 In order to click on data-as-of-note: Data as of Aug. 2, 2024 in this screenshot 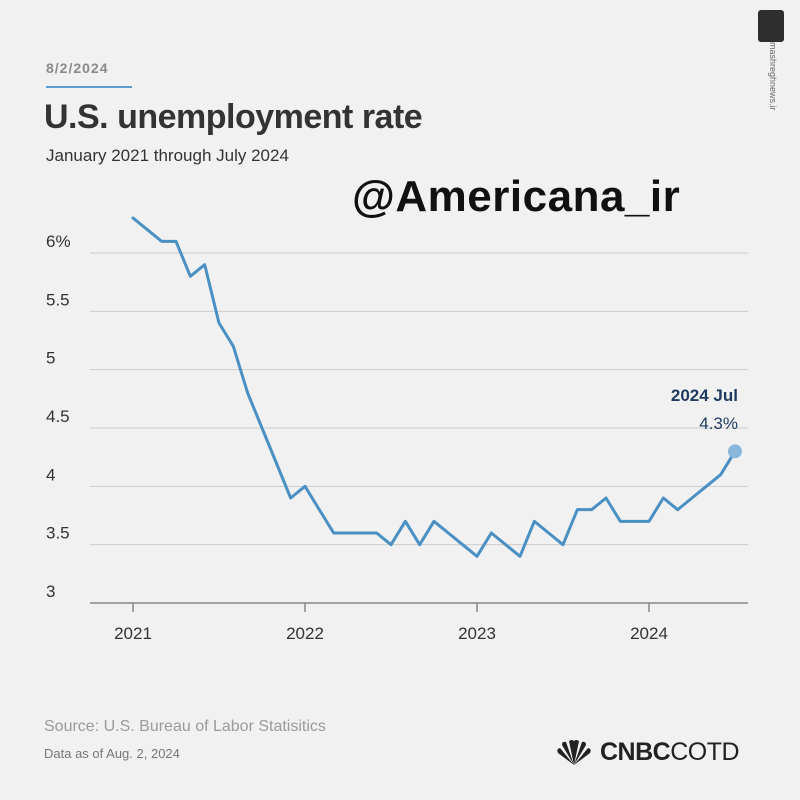, I will do `click(112, 753)`.